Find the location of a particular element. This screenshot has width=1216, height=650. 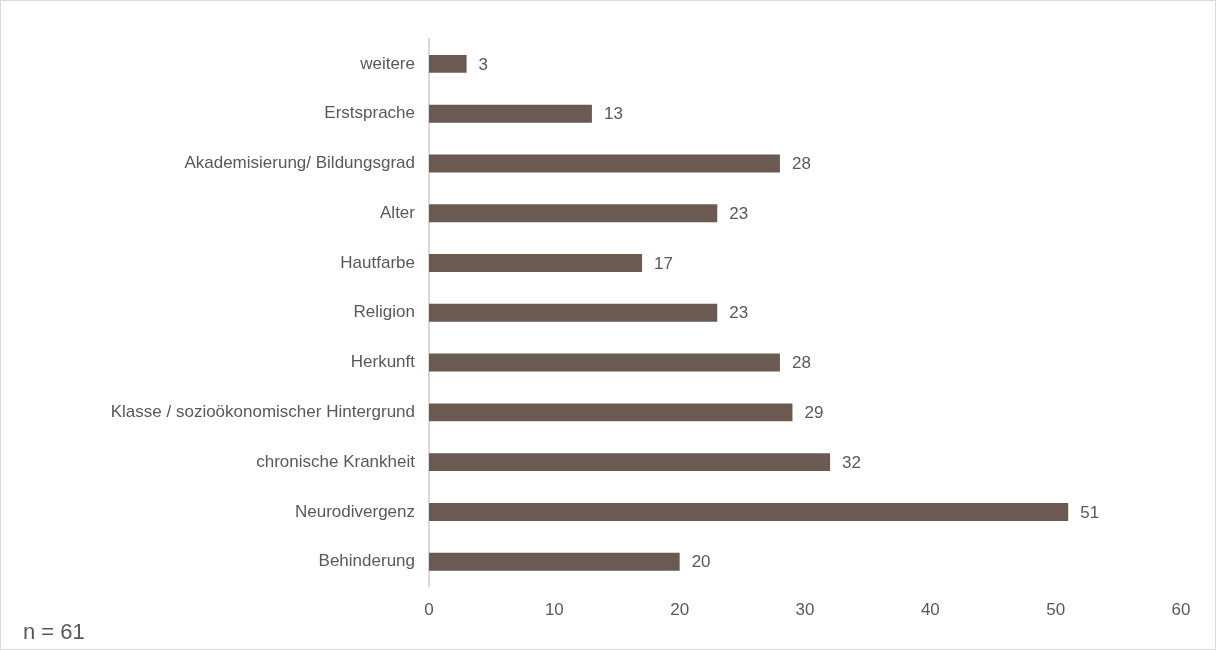

y-tick-label: Alter is located at coordinates (398, 212).